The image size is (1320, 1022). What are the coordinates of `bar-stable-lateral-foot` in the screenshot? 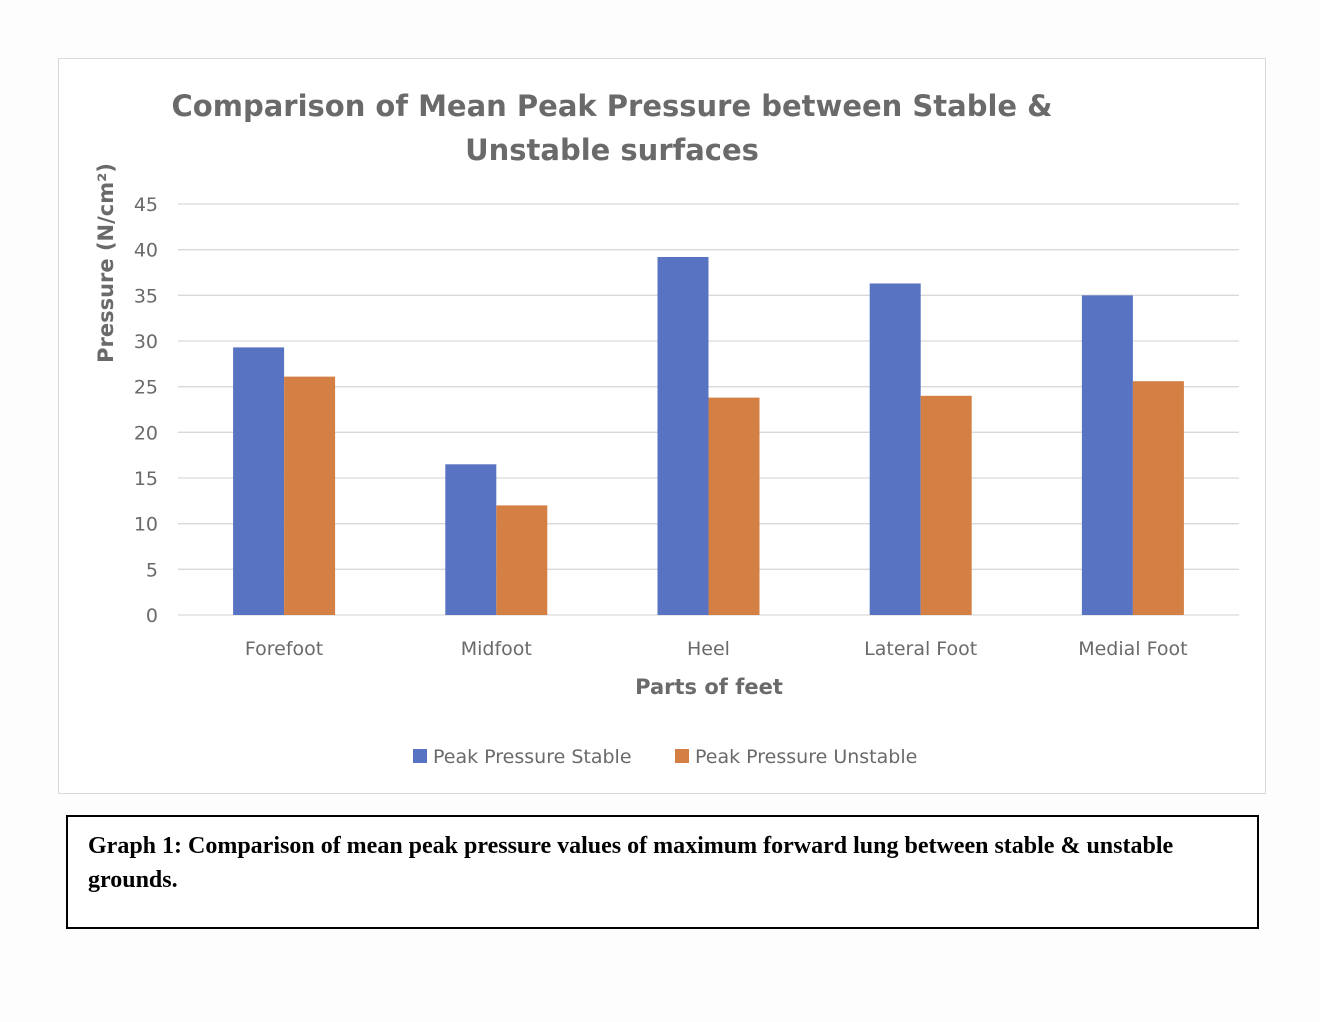 It's located at (895, 449).